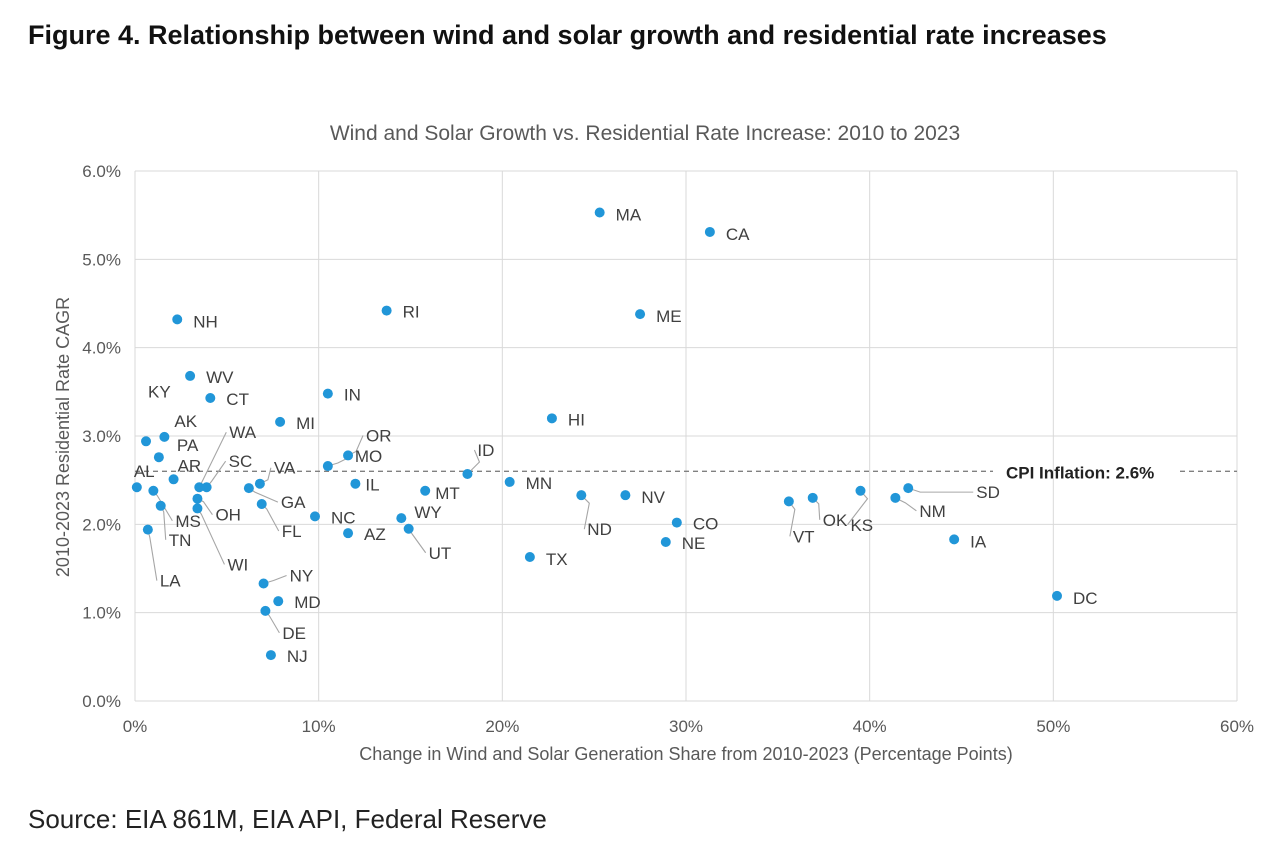 The height and width of the screenshot is (860, 1278). I want to click on point-label-nd: ND, so click(599, 529).